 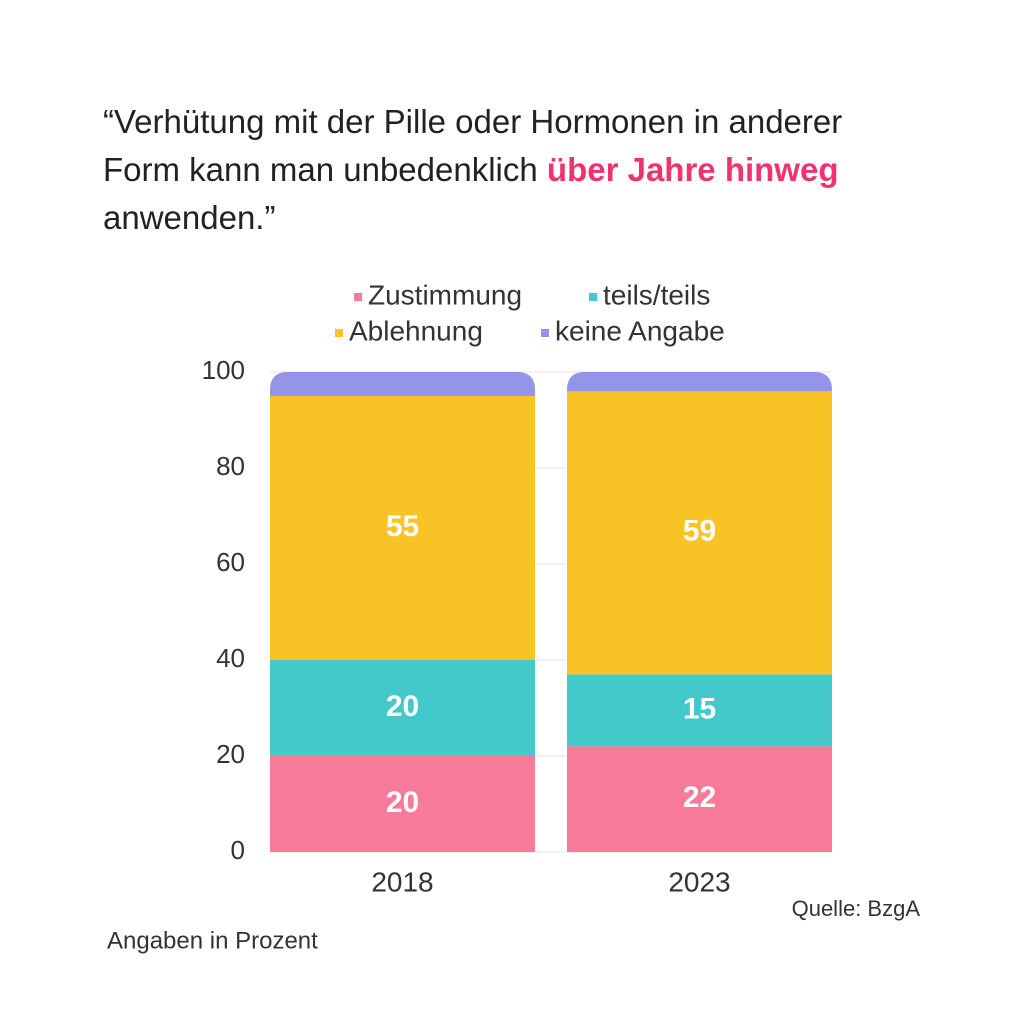 I want to click on y-tick-label: 60, so click(x=230, y=562).